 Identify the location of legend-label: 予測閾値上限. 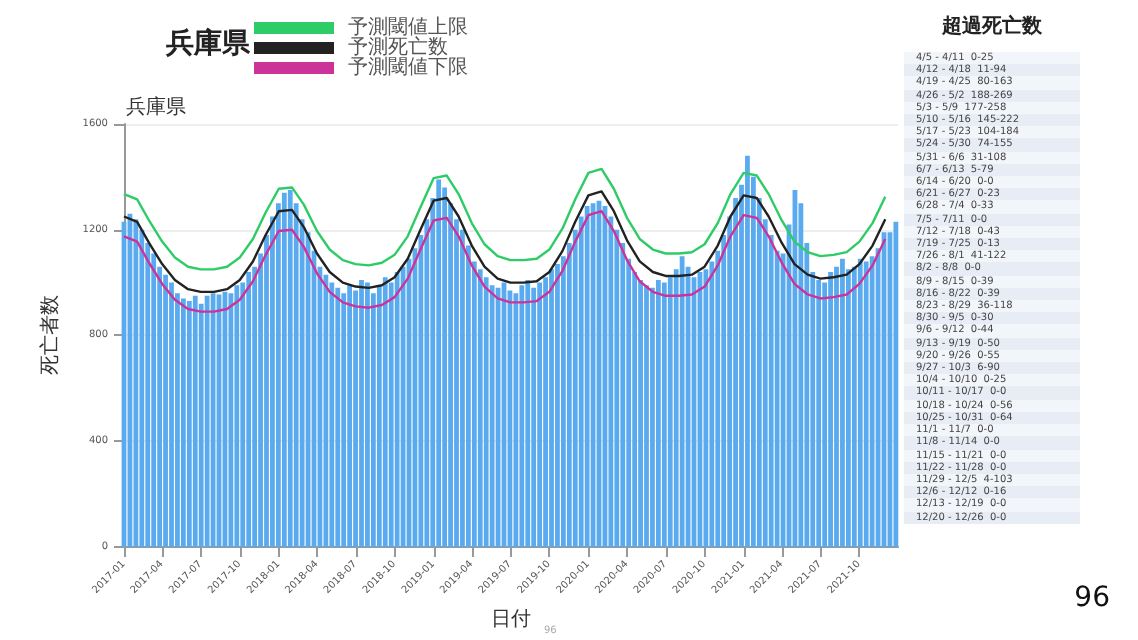
(408, 27).